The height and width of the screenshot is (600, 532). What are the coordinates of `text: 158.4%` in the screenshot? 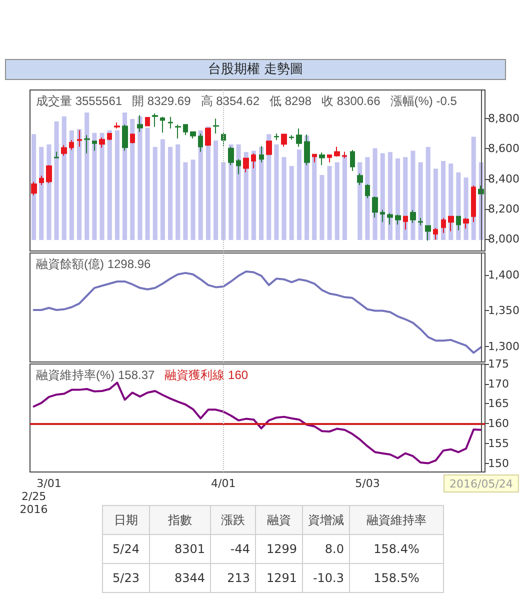 It's located at (397, 549).